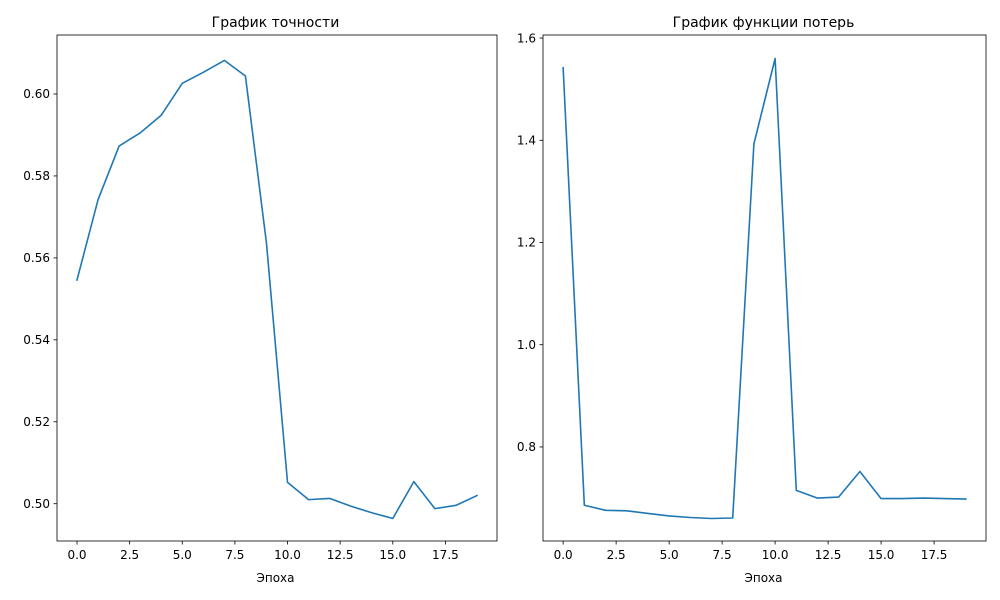 The width and height of the screenshot is (1000, 600). Describe the element at coordinates (36, 94) in the screenshot. I see `y-tick-label: 0.60` at that location.